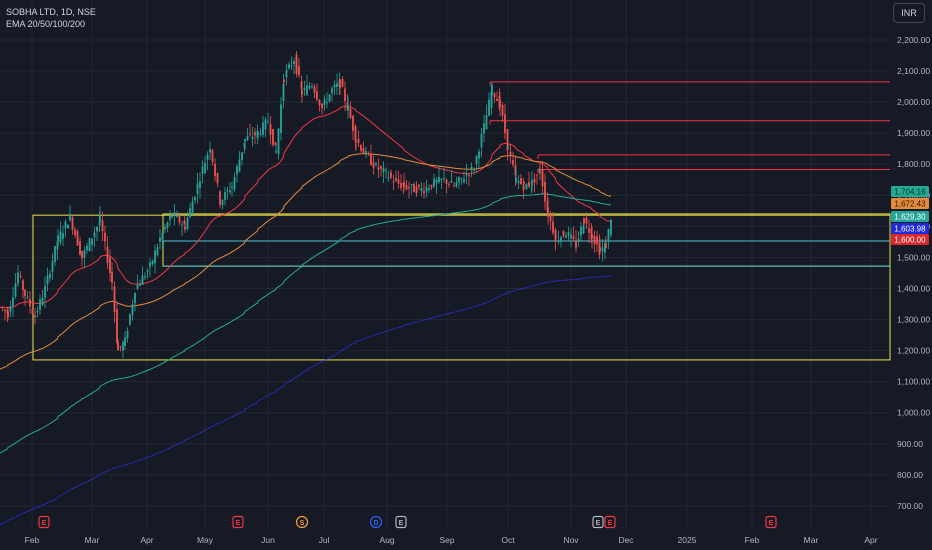 The image size is (932, 550). What do you see at coordinates (913, 102) in the screenshot?
I see `price-tick-label: 2,000.00` at bounding box center [913, 102].